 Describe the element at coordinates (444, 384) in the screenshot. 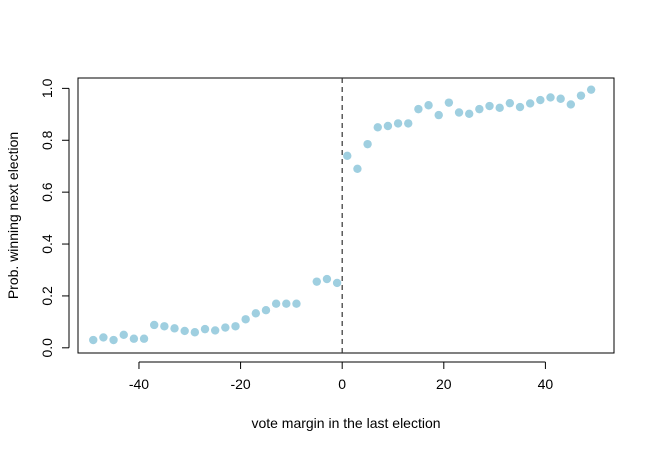

I see `x-tick-label: 20` at that location.